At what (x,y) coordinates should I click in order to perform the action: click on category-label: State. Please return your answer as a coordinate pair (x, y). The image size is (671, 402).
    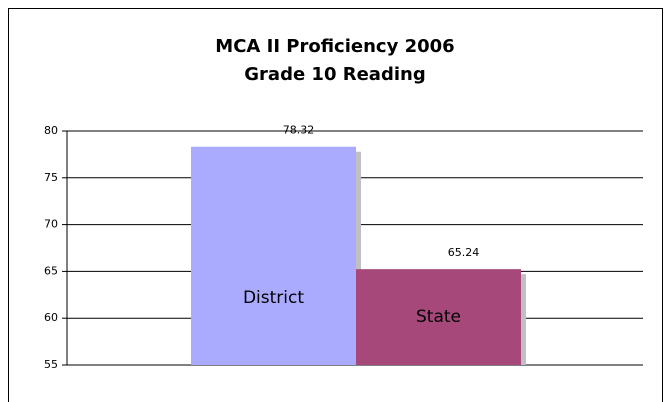
    Looking at the image, I should click on (438, 317).